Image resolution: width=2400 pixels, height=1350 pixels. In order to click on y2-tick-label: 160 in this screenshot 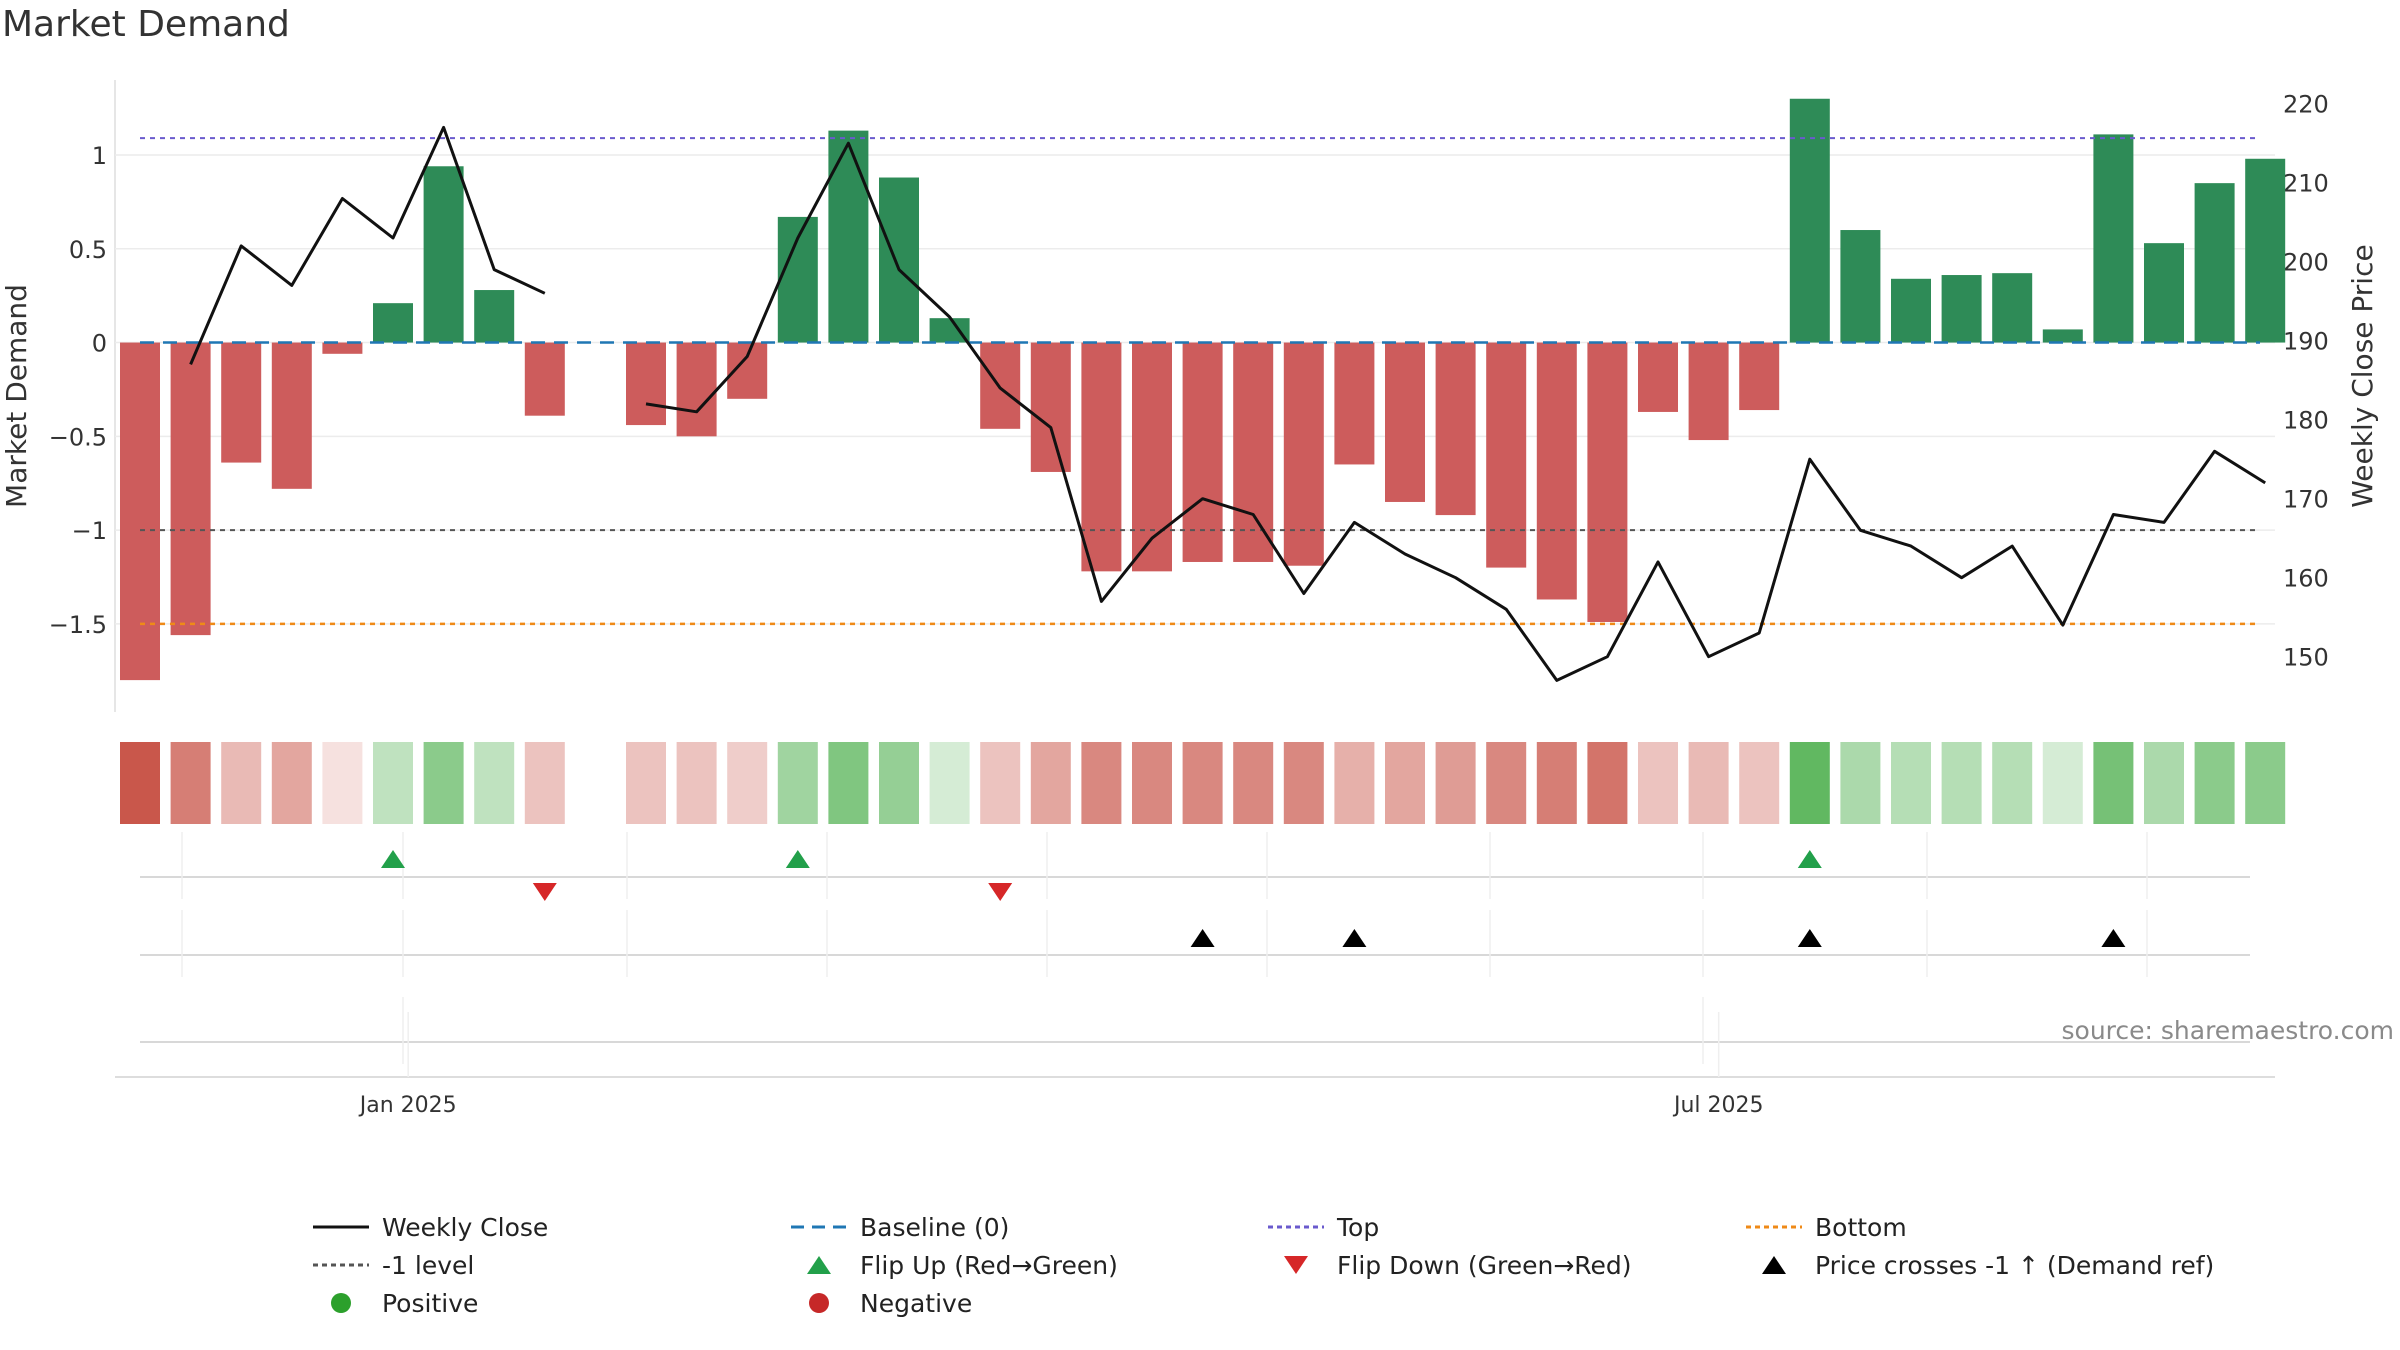, I will do `click(2306, 579)`.